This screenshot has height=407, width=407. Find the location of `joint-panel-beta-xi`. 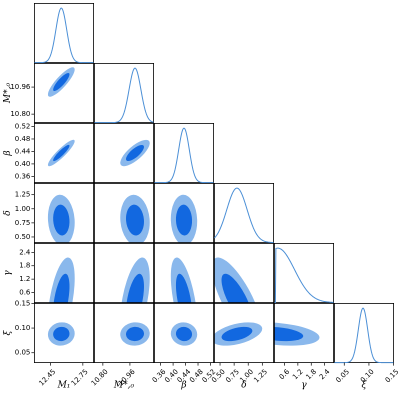

joint-panel-beta-xi is located at coordinates (183, 332).